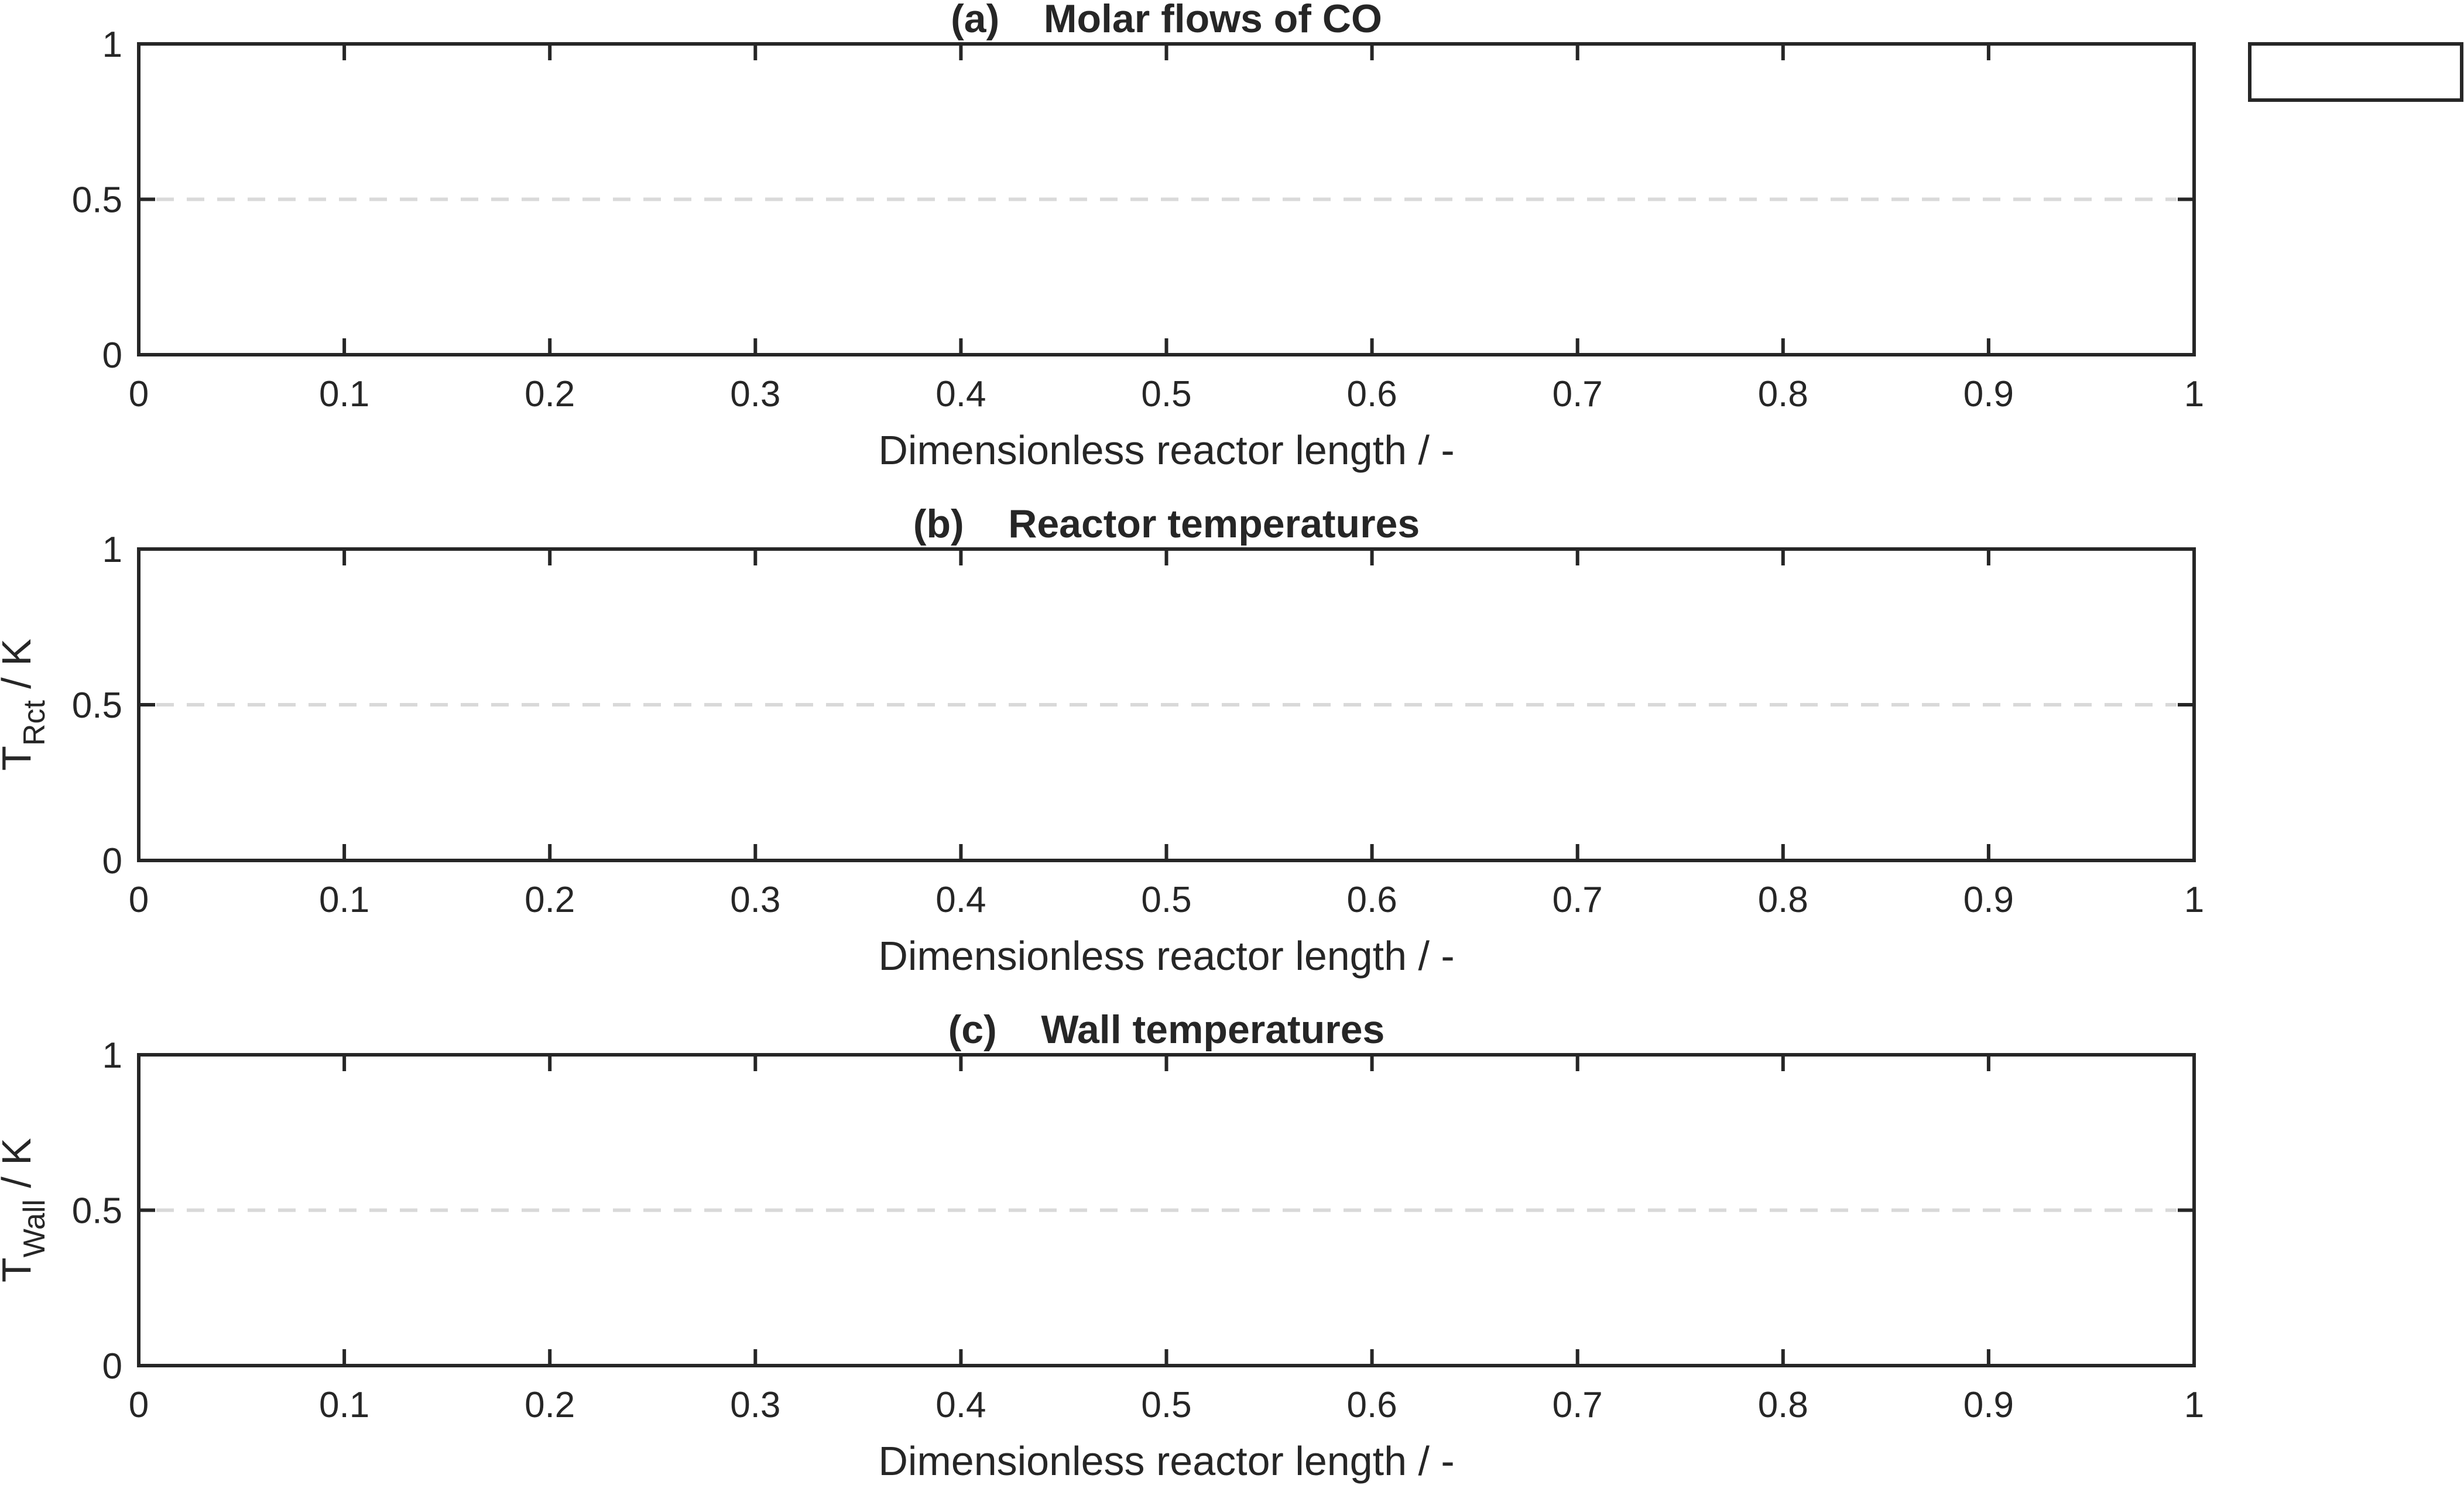 The image size is (2464, 1485). Describe the element at coordinates (19, 669) in the screenshot. I see `panel-b-ylabel-unit: / K` at that location.